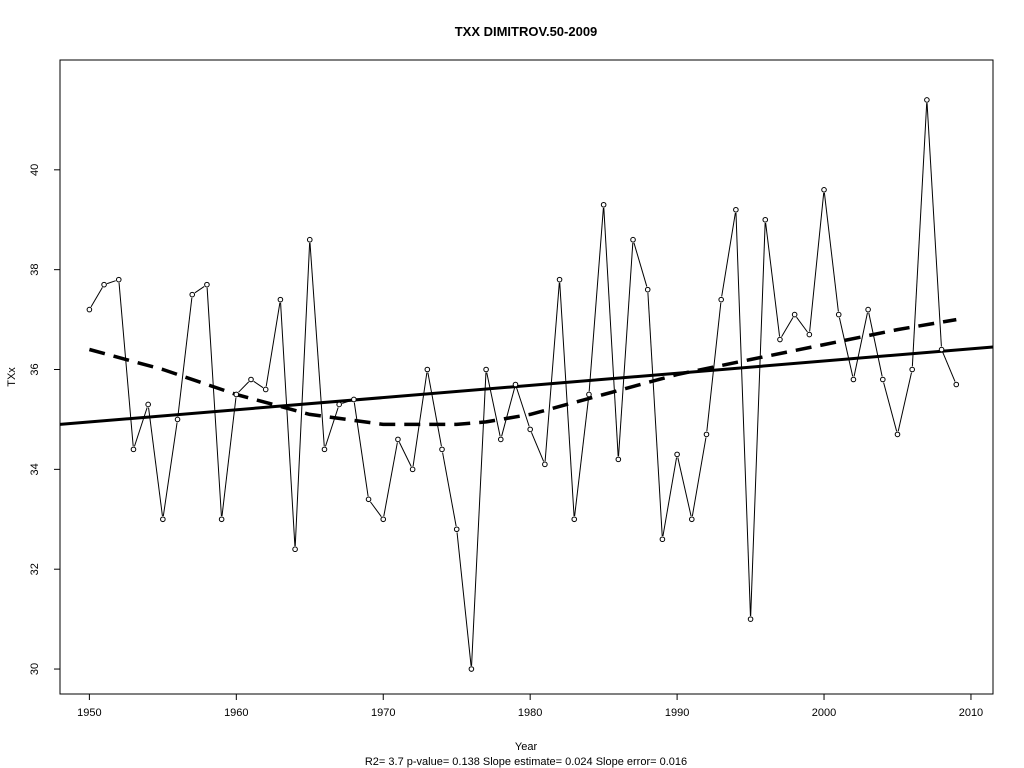 The width and height of the screenshot is (1024, 768). I want to click on x-tick-label: 1950, so click(89, 713).